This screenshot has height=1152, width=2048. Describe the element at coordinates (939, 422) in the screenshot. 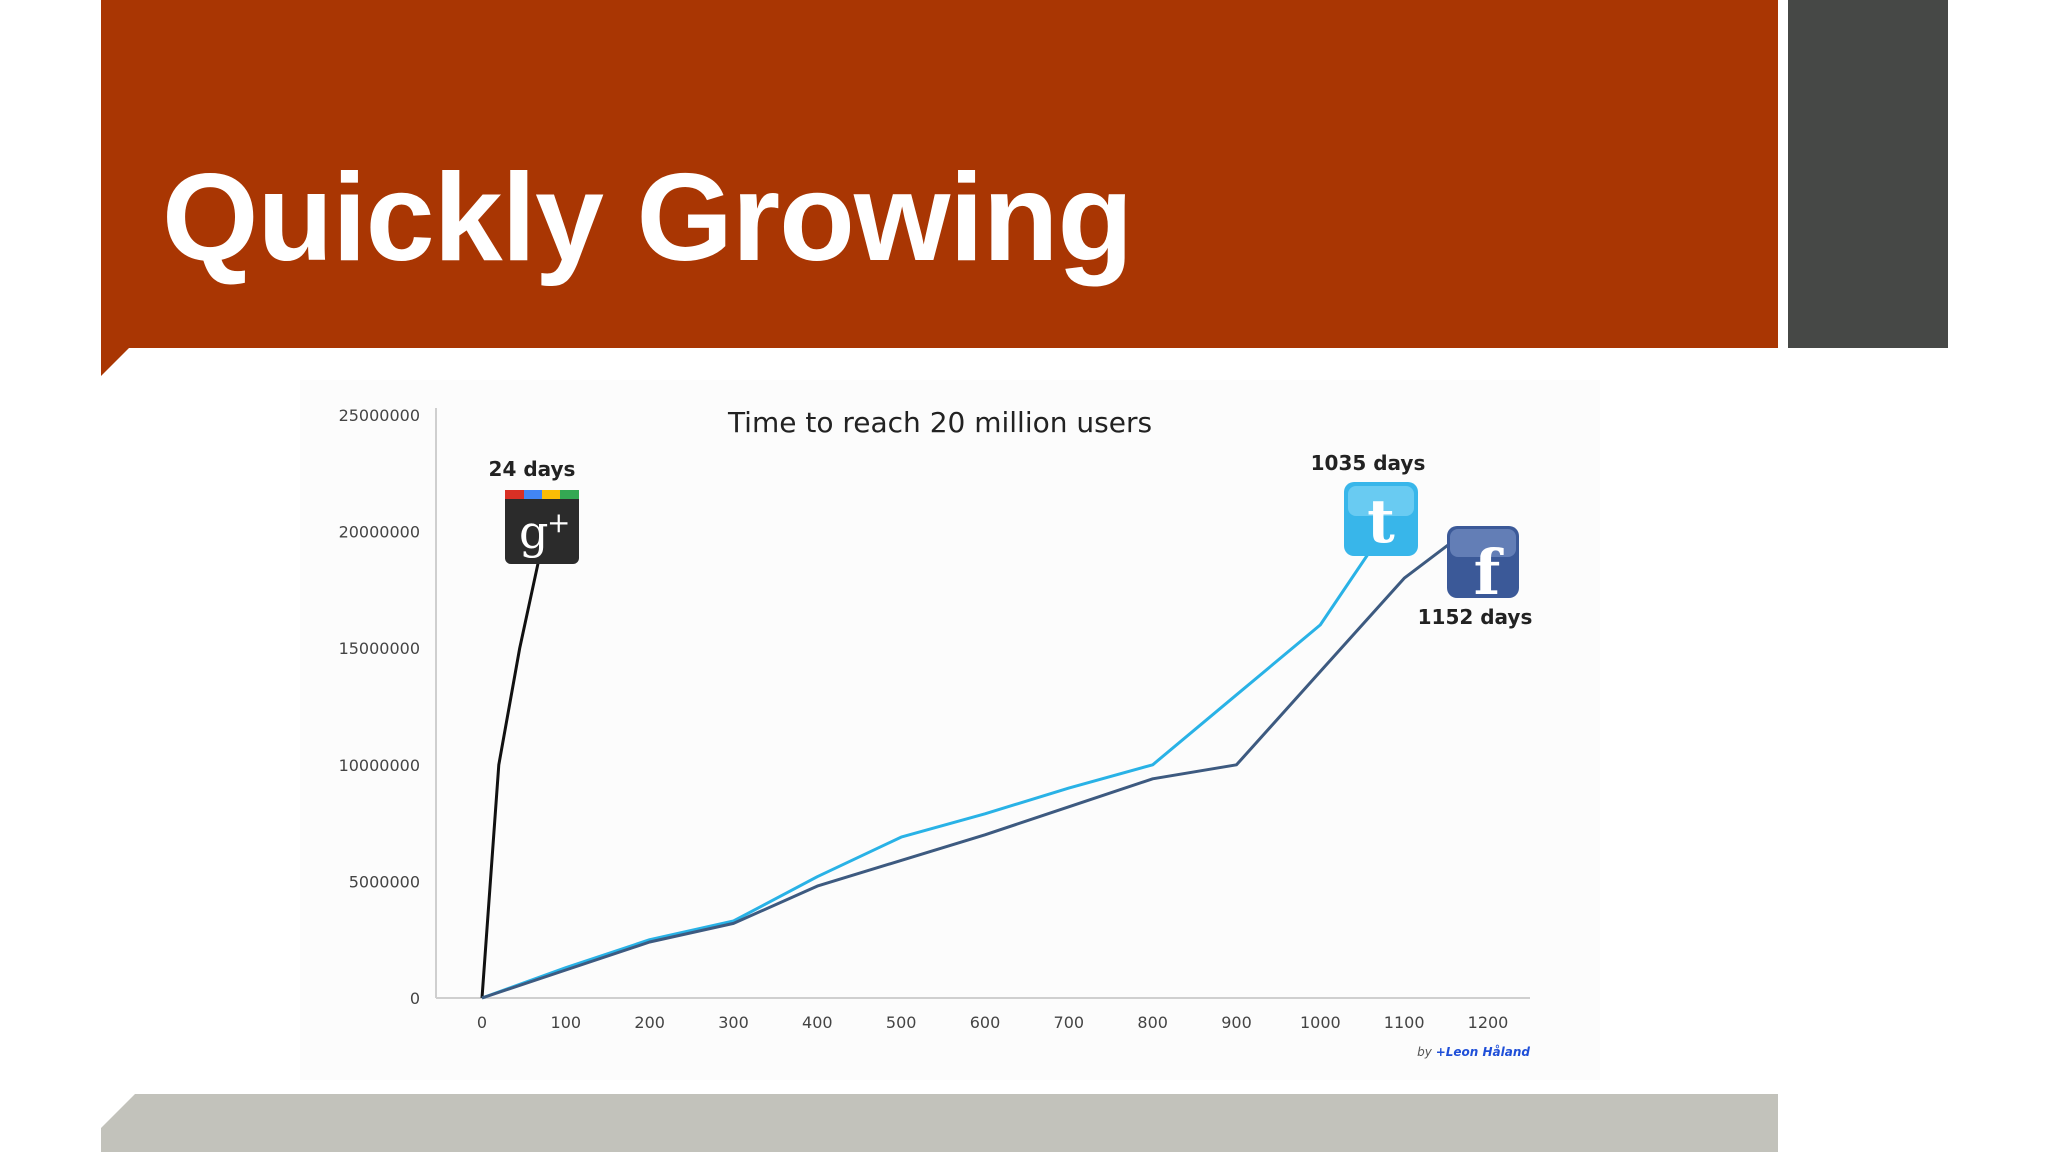

I see `chart-title: Time to reach 20 million users` at that location.